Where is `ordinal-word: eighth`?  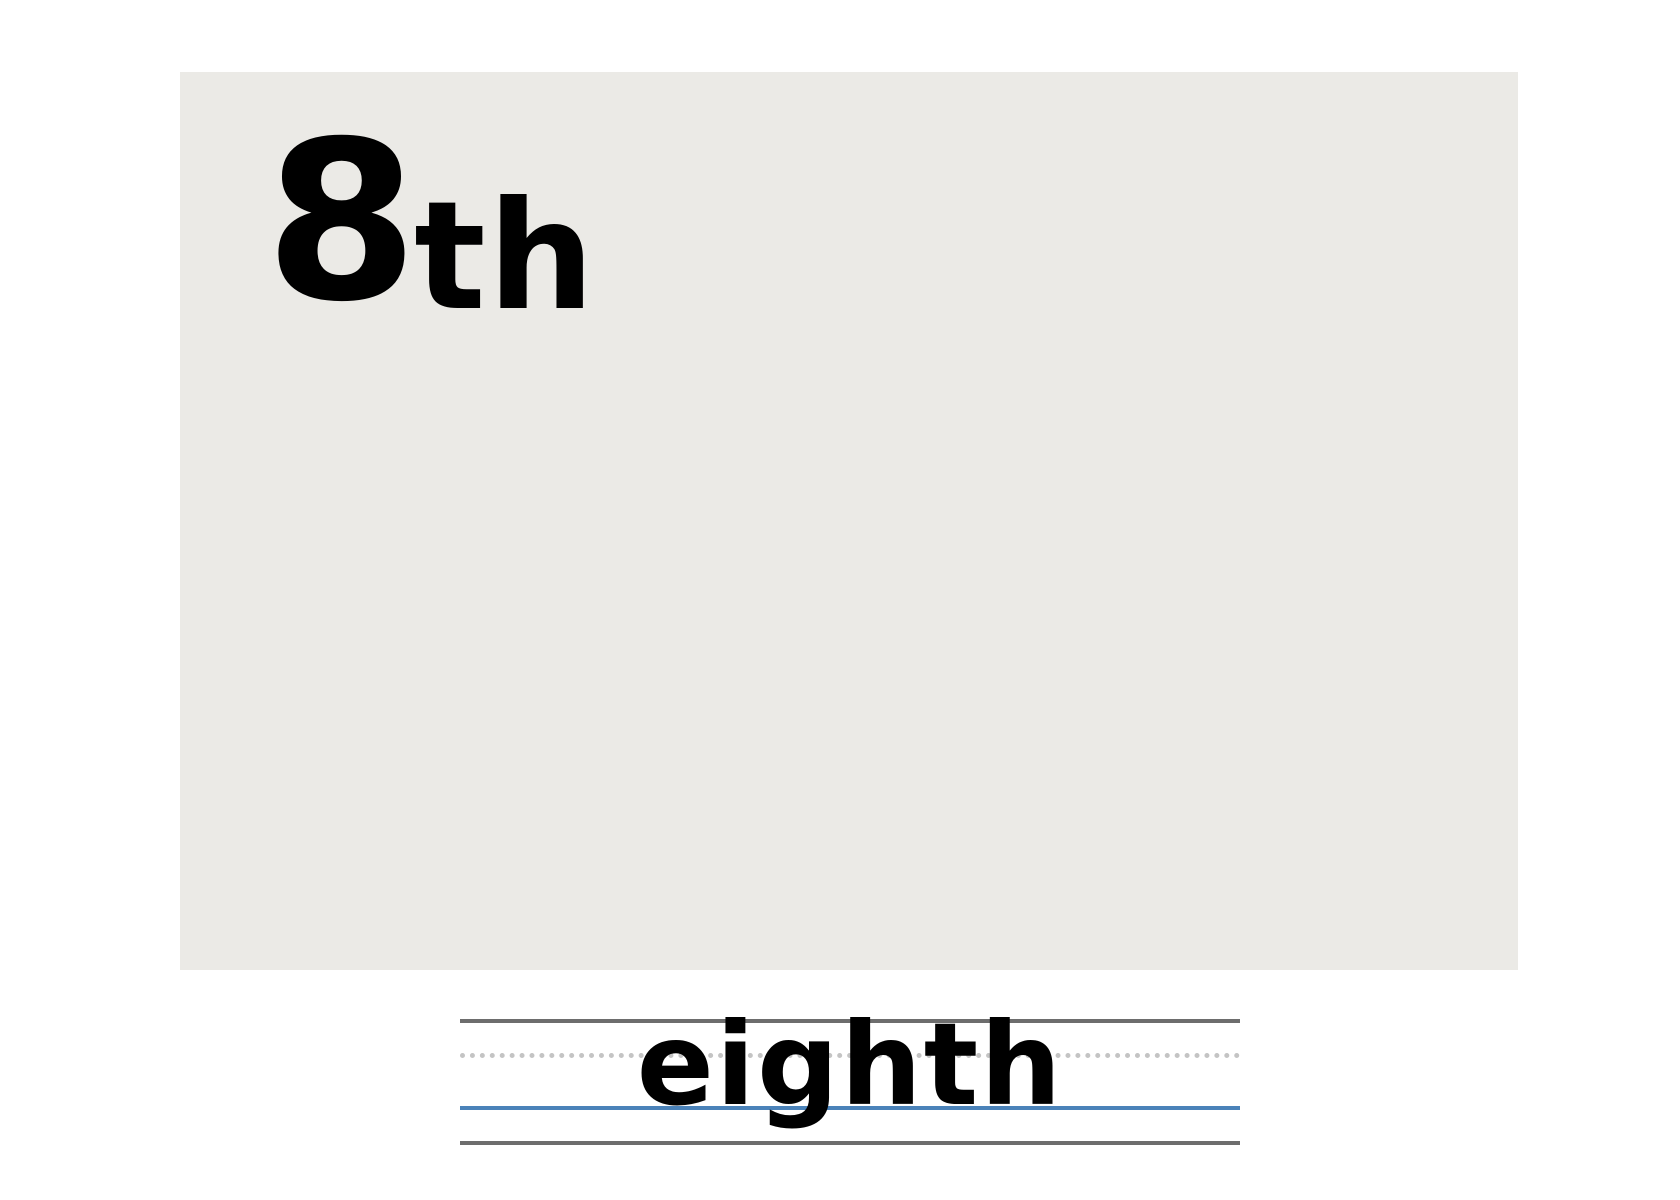 ordinal-word: eighth is located at coordinates (850, 1064).